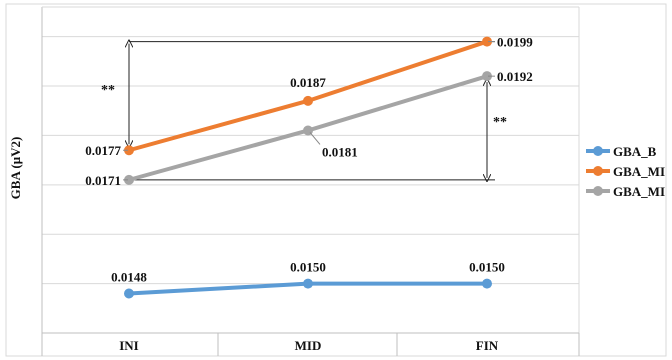  Describe the element at coordinates (103, 180) in the screenshot. I see `data-label: 0.0171` at that location.